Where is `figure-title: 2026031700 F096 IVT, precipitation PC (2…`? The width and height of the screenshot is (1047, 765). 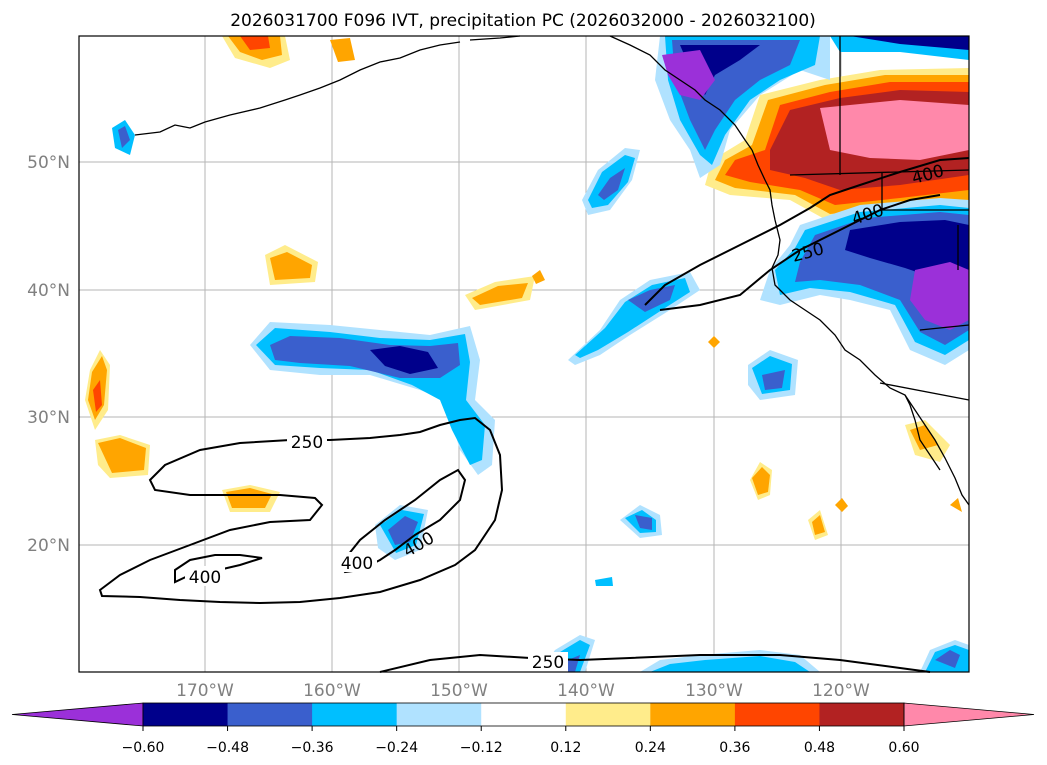
figure-title: 2026031700 F096 IVT, precipitation PC (2… is located at coordinates (523, 21).